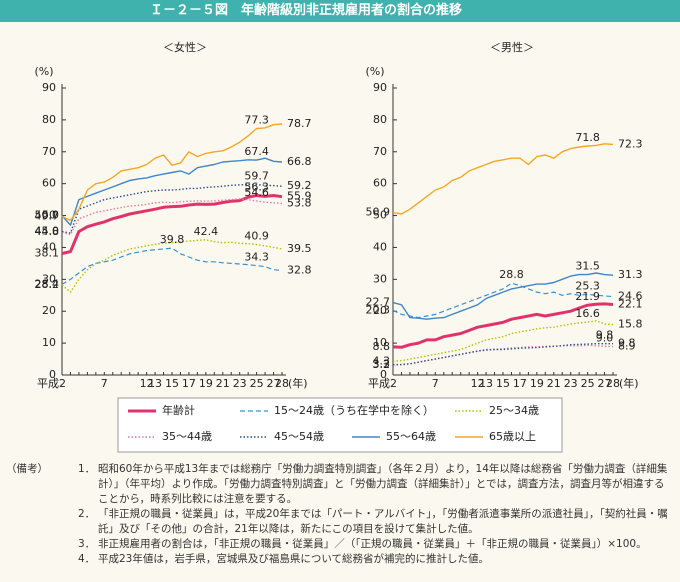  What do you see at coordinates (256, 151) in the screenshot?
I see `data-label: 67.4` at bounding box center [256, 151].